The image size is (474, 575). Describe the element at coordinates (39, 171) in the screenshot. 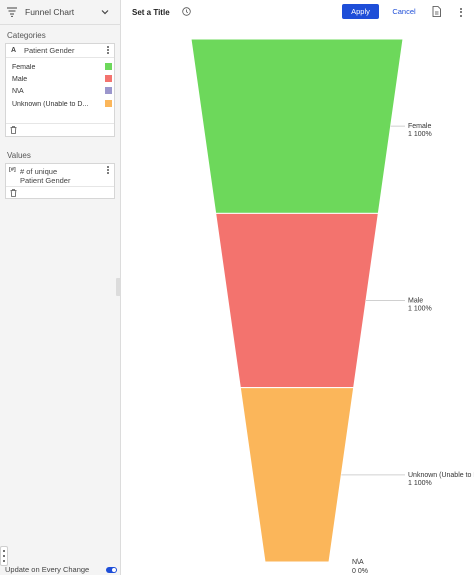

I see `values-field-name-line1: # of unique` at that location.